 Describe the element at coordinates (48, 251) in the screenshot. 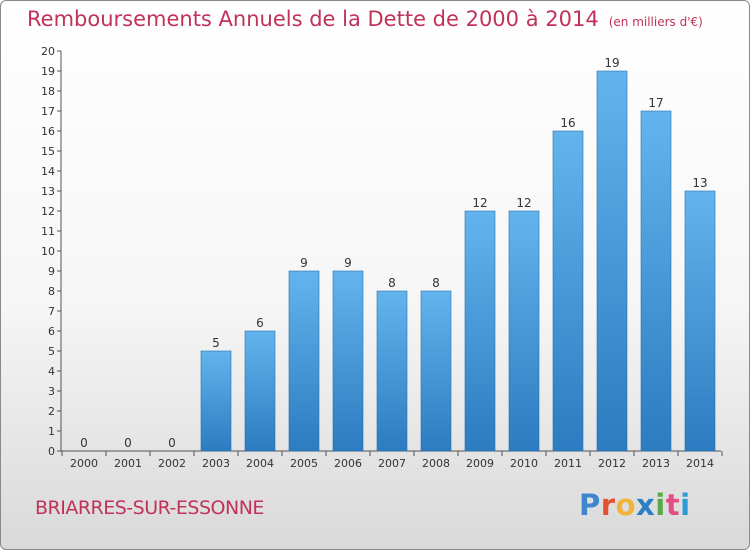

I see `y-tick-label: 10` at that location.